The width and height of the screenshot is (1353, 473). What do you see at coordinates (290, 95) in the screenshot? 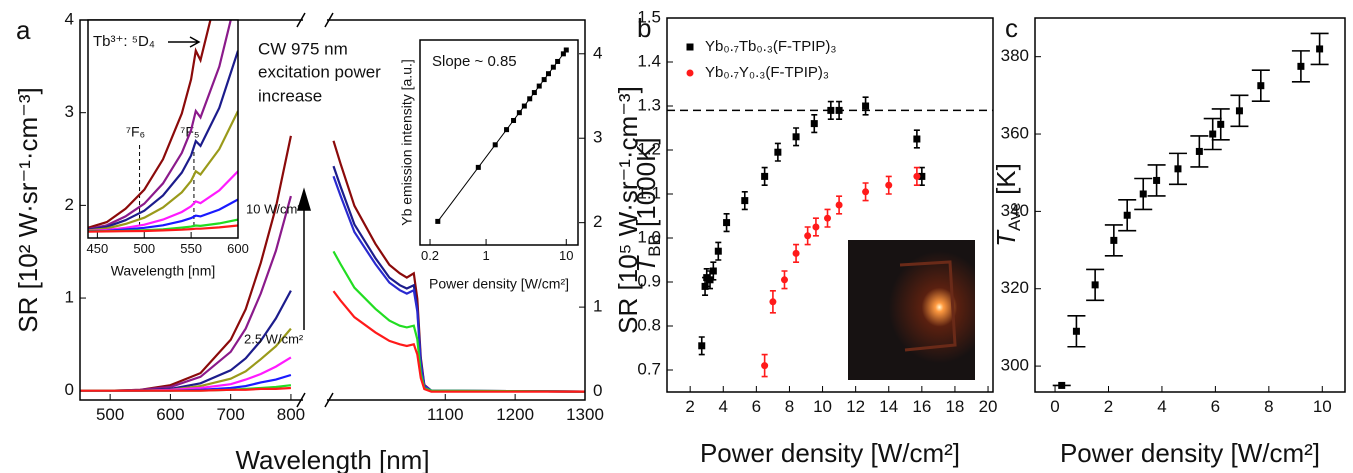
I see `annotation: increase` at bounding box center [290, 95].